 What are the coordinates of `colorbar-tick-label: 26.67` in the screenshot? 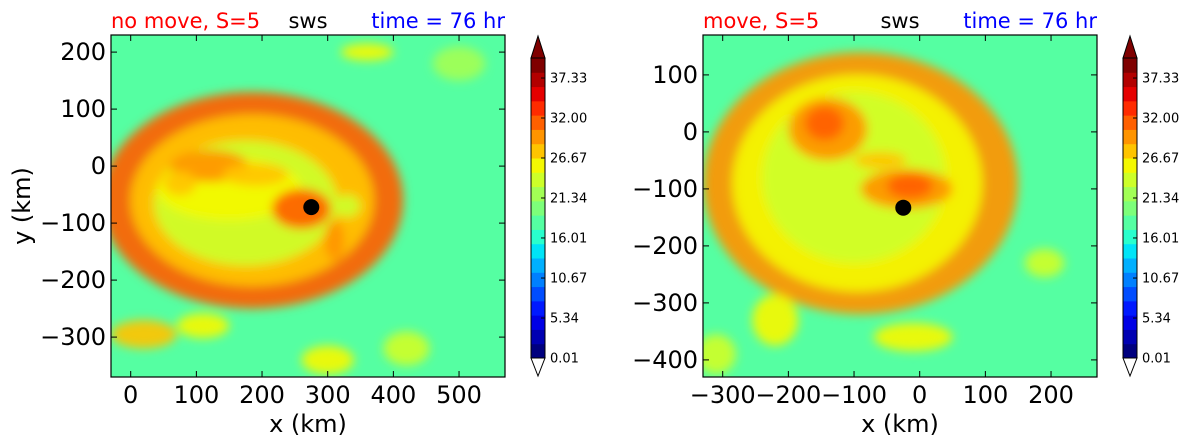 It's located at (568, 159).